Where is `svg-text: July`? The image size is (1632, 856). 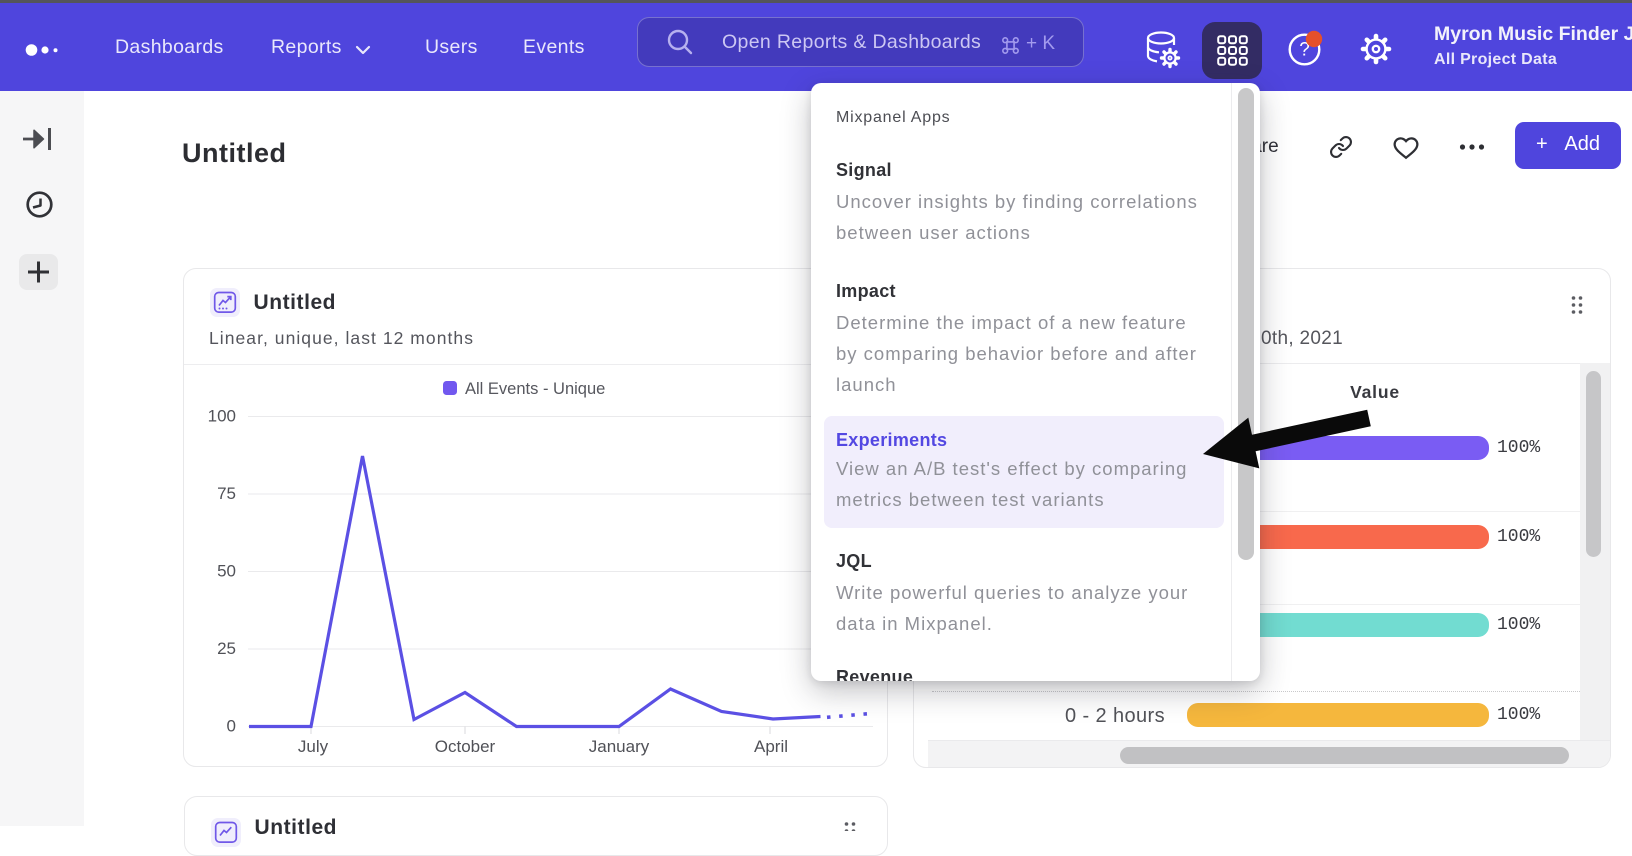 svg-text: July is located at coordinates (313, 746).